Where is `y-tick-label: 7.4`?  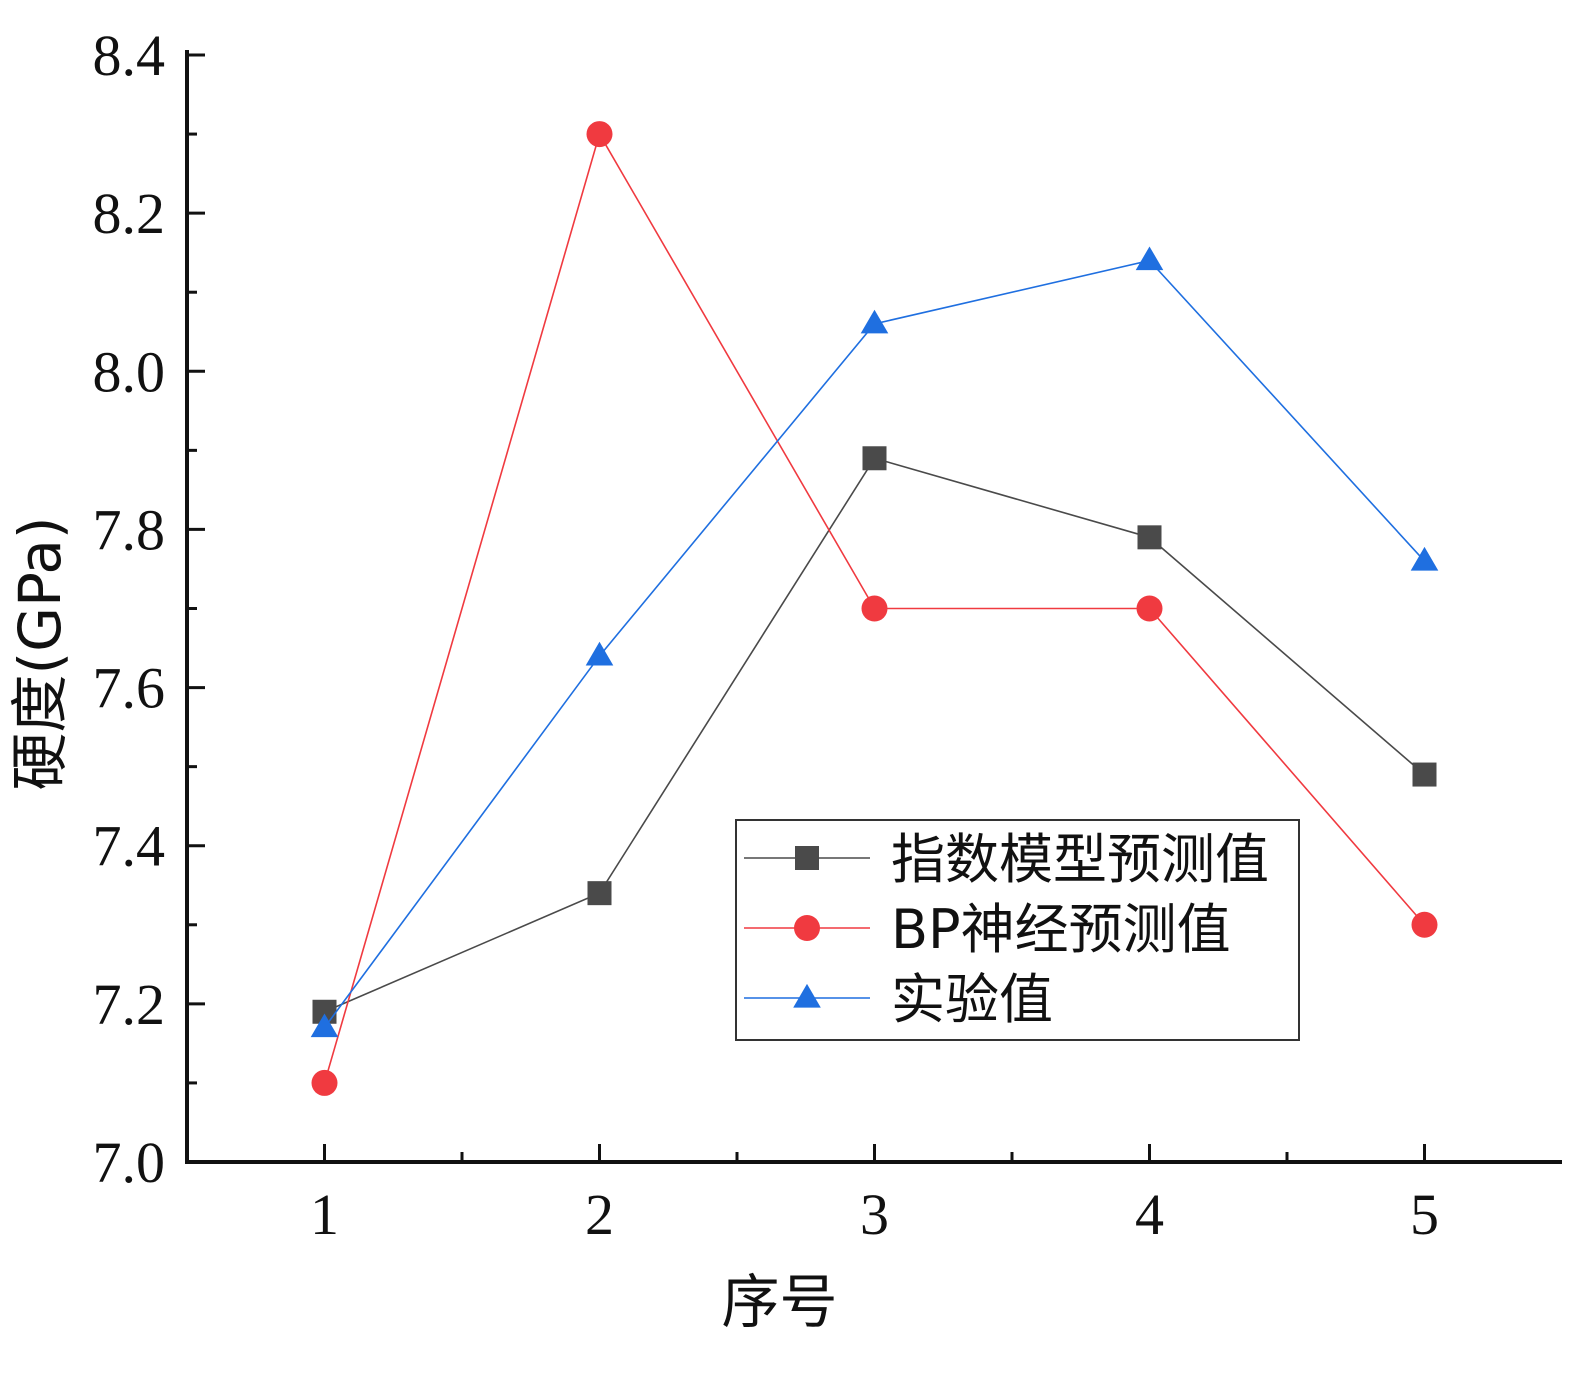 y-tick-label: 7.4 is located at coordinates (129, 846).